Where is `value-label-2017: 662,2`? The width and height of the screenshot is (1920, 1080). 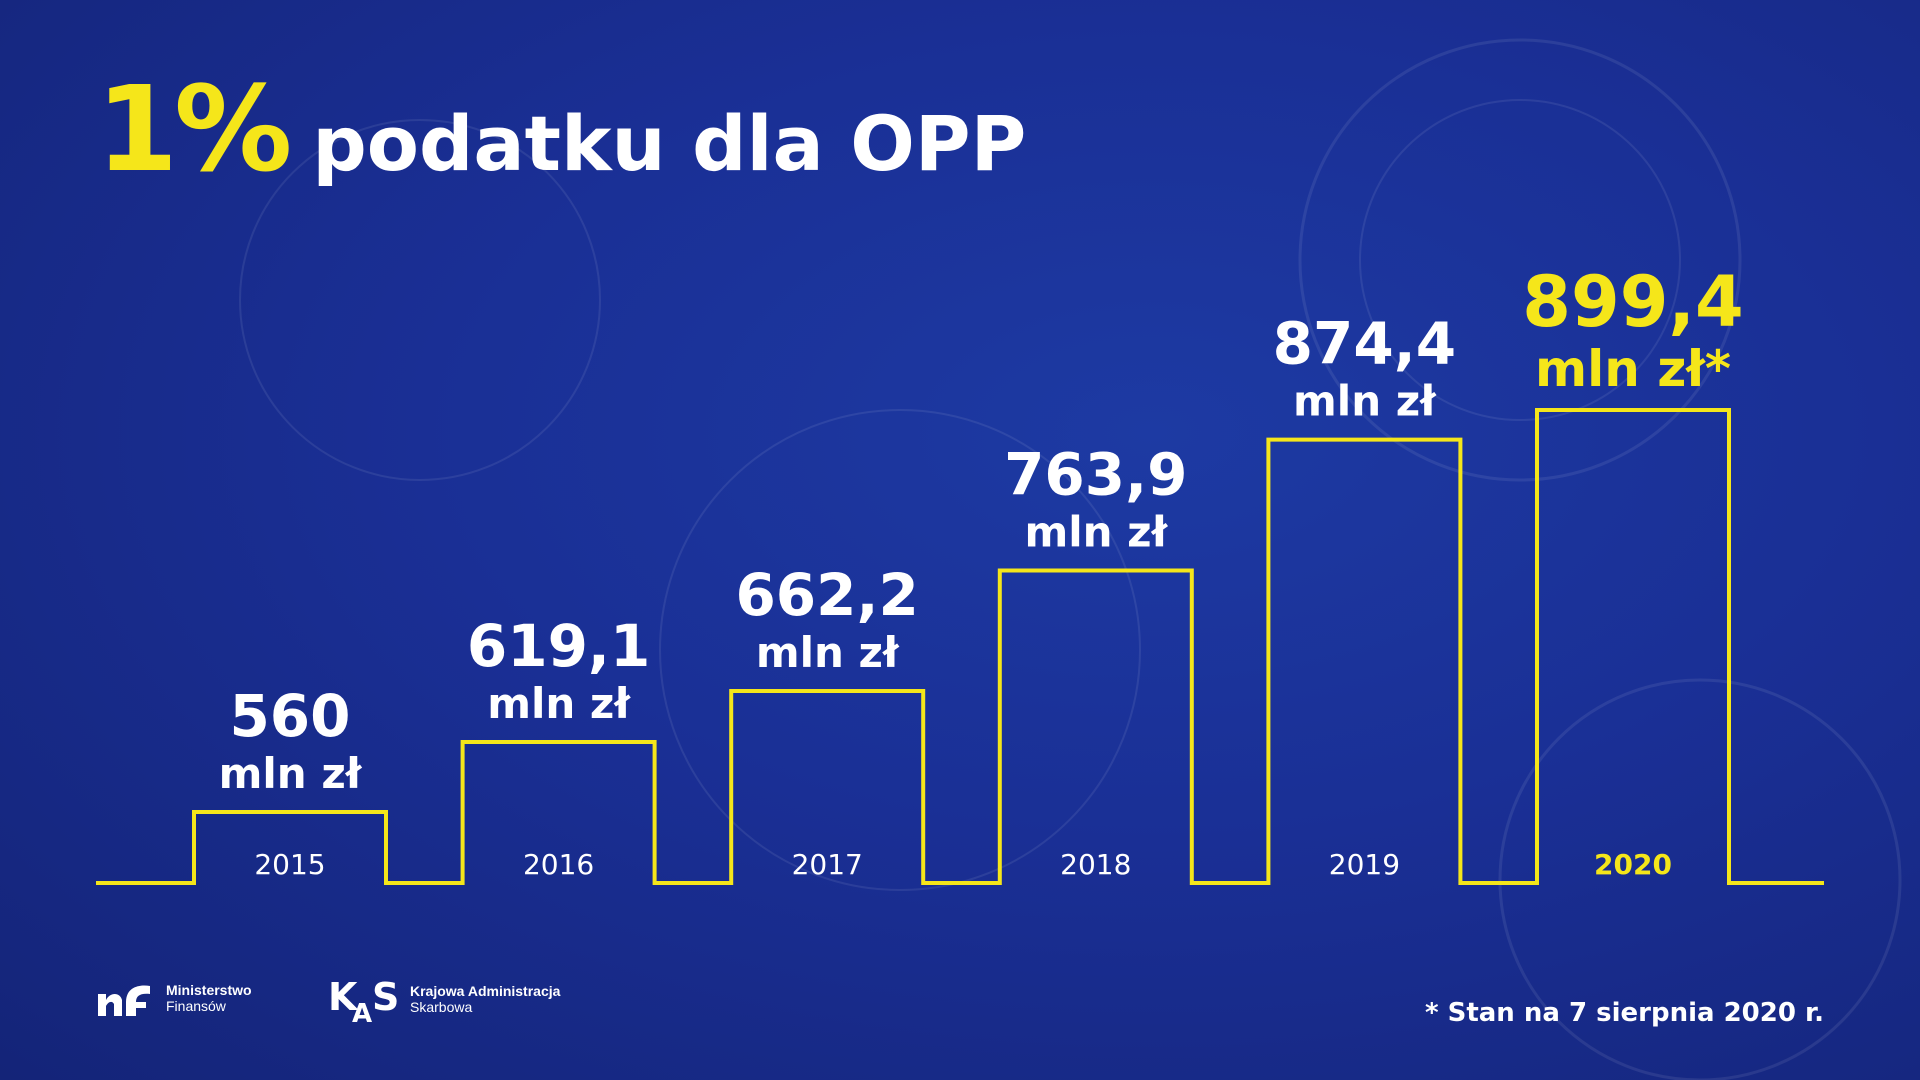 value-label-2017: 662,2 is located at coordinates (826, 595).